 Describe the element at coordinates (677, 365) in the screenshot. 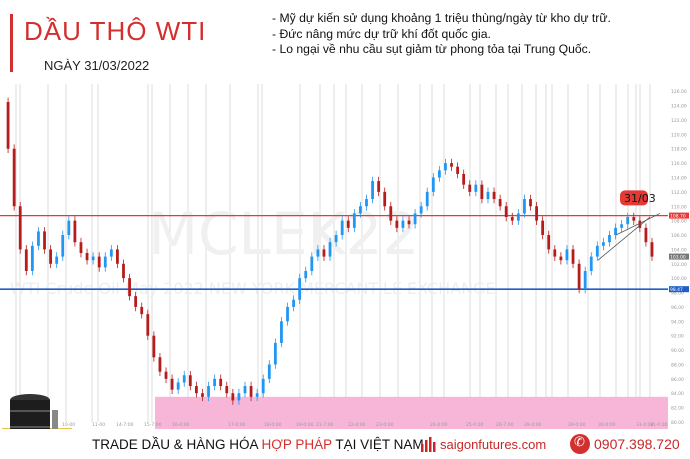

I see `y-tick-label: 88.00` at that location.